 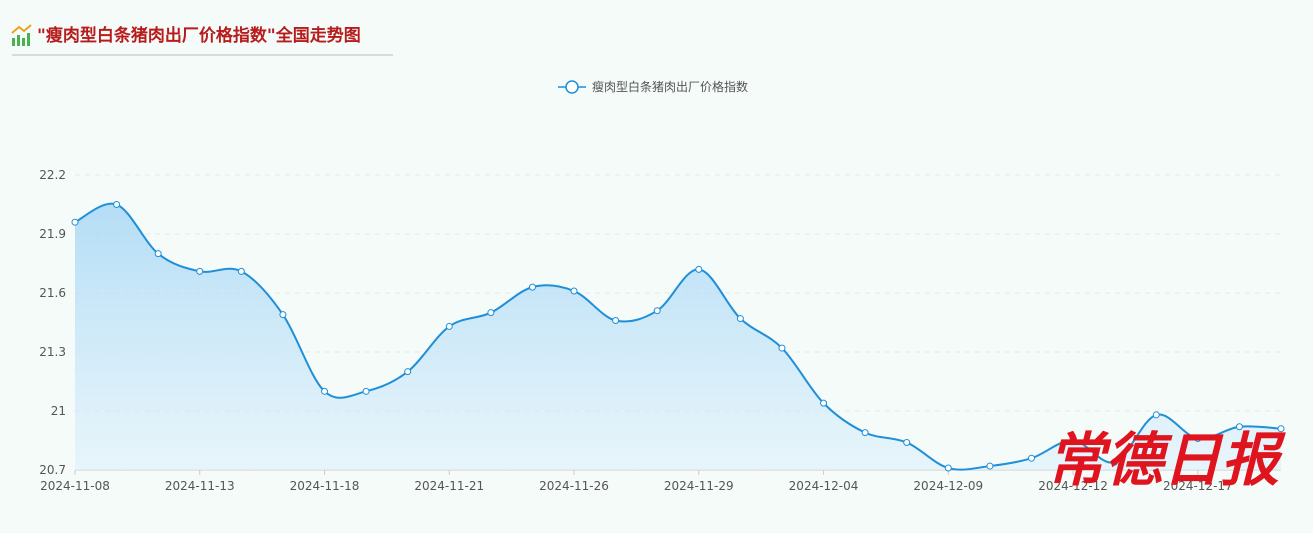 What do you see at coordinates (449, 486) in the screenshot?
I see `x-tick-label: 2024-11-21` at bounding box center [449, 486].